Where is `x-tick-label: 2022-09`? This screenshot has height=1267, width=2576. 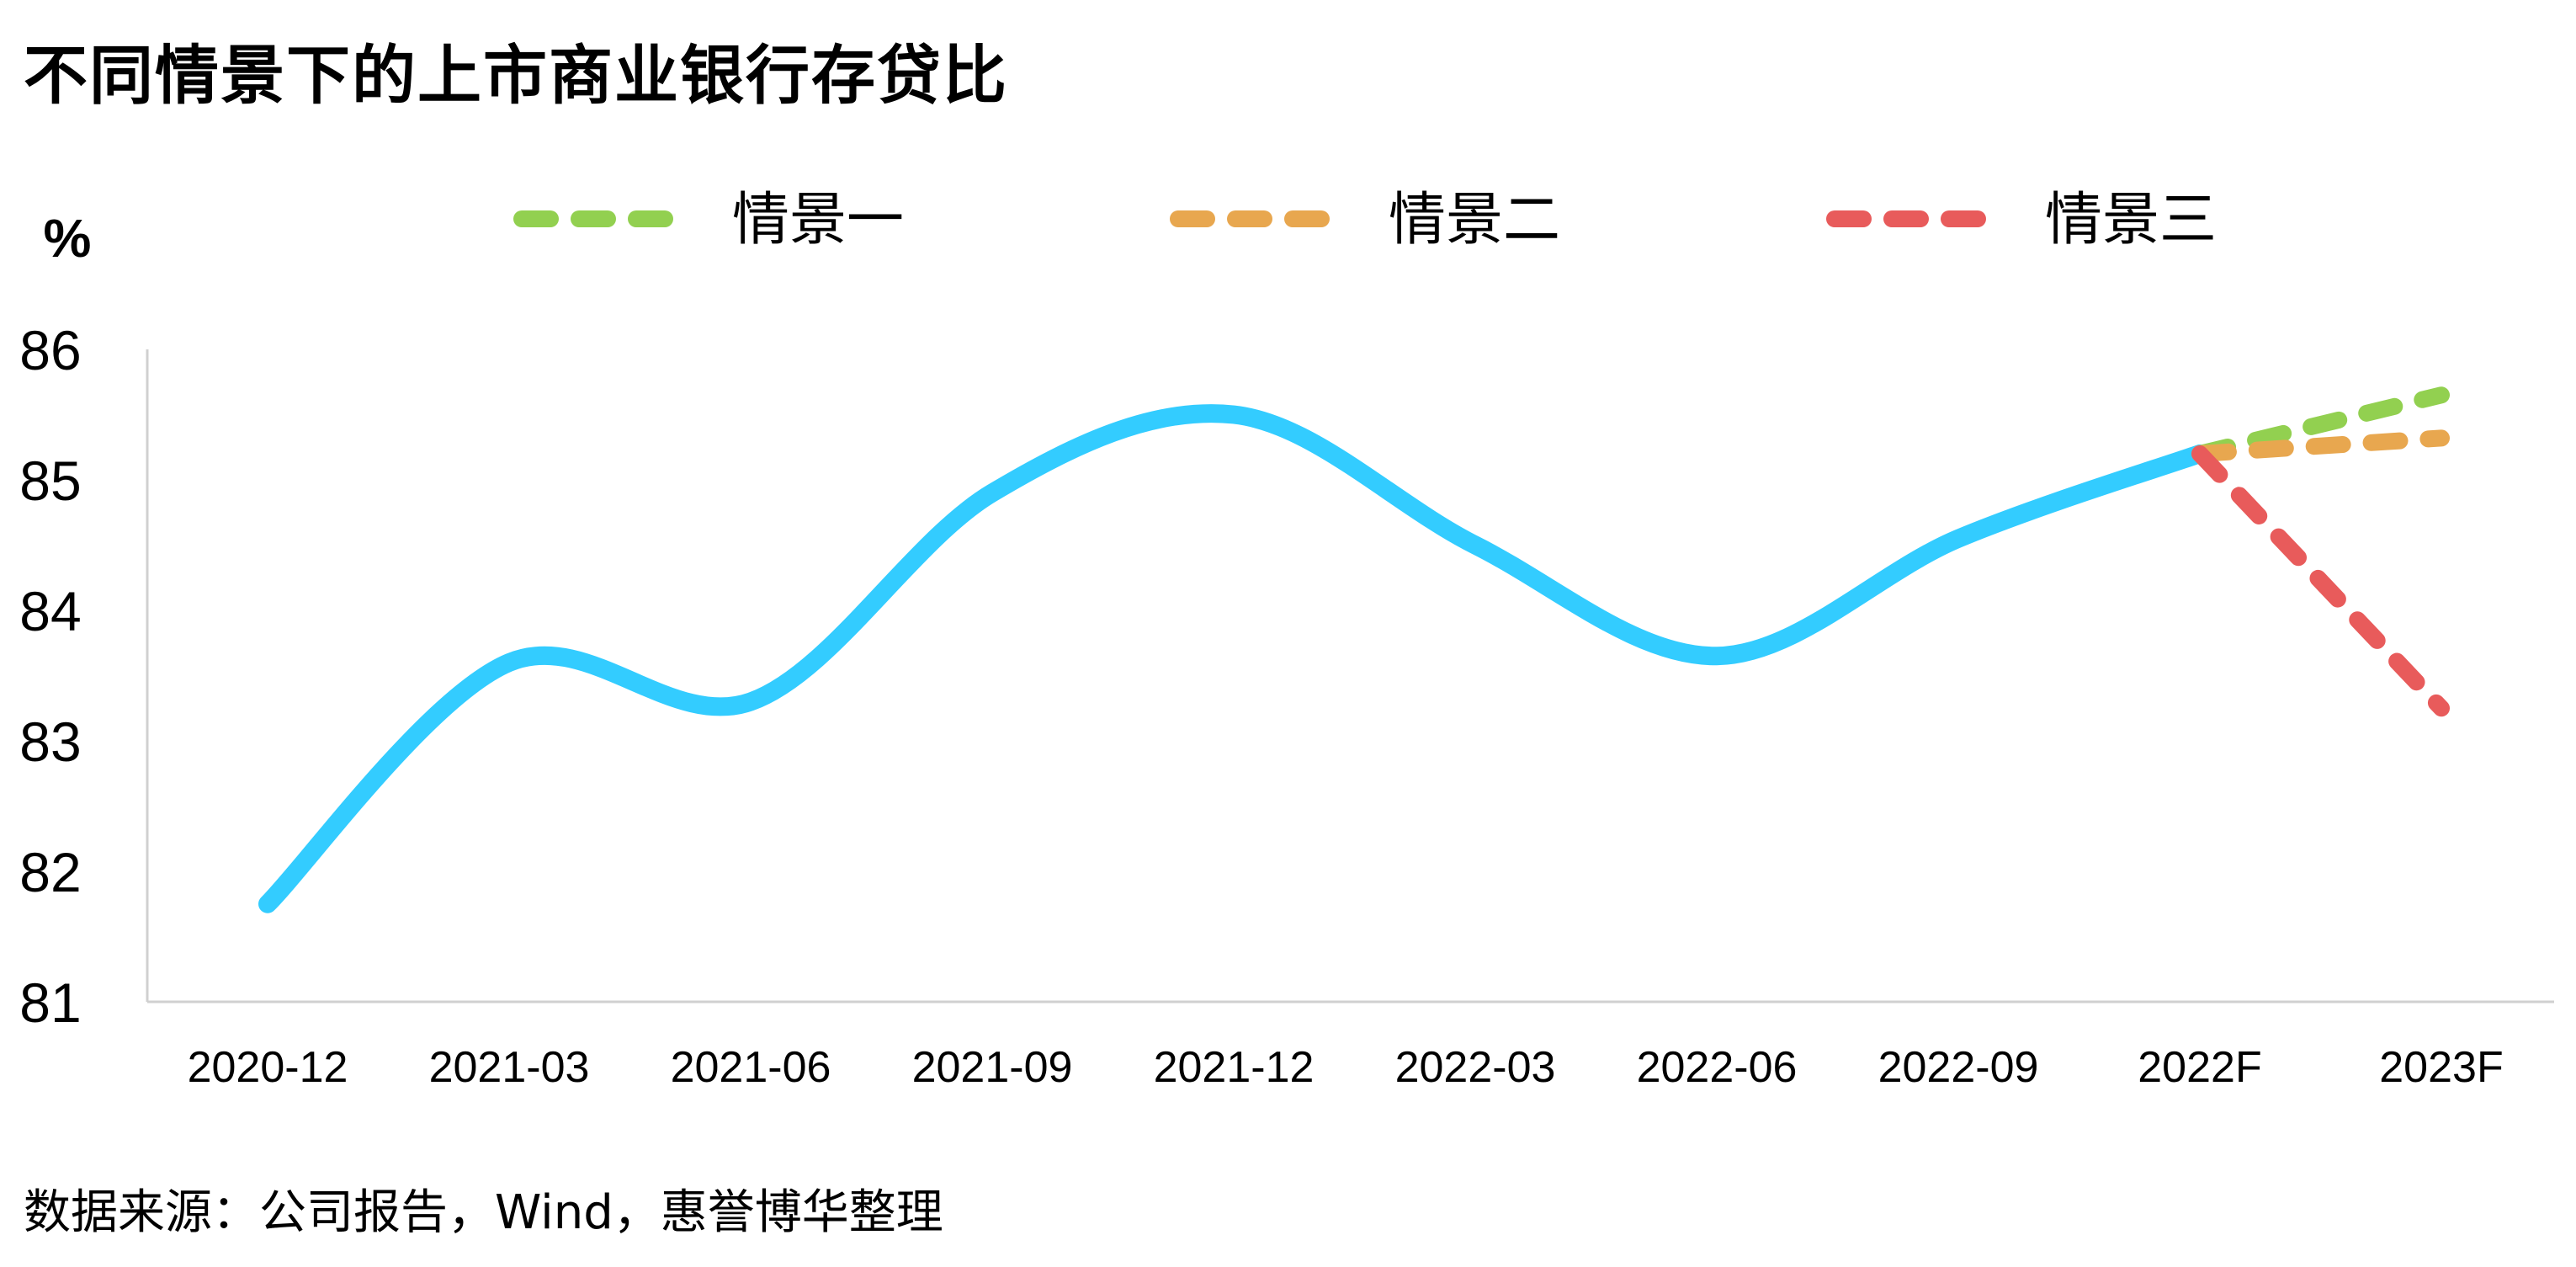
x-tick-label: 2022-09 is located at coordinates (1958, 1067).